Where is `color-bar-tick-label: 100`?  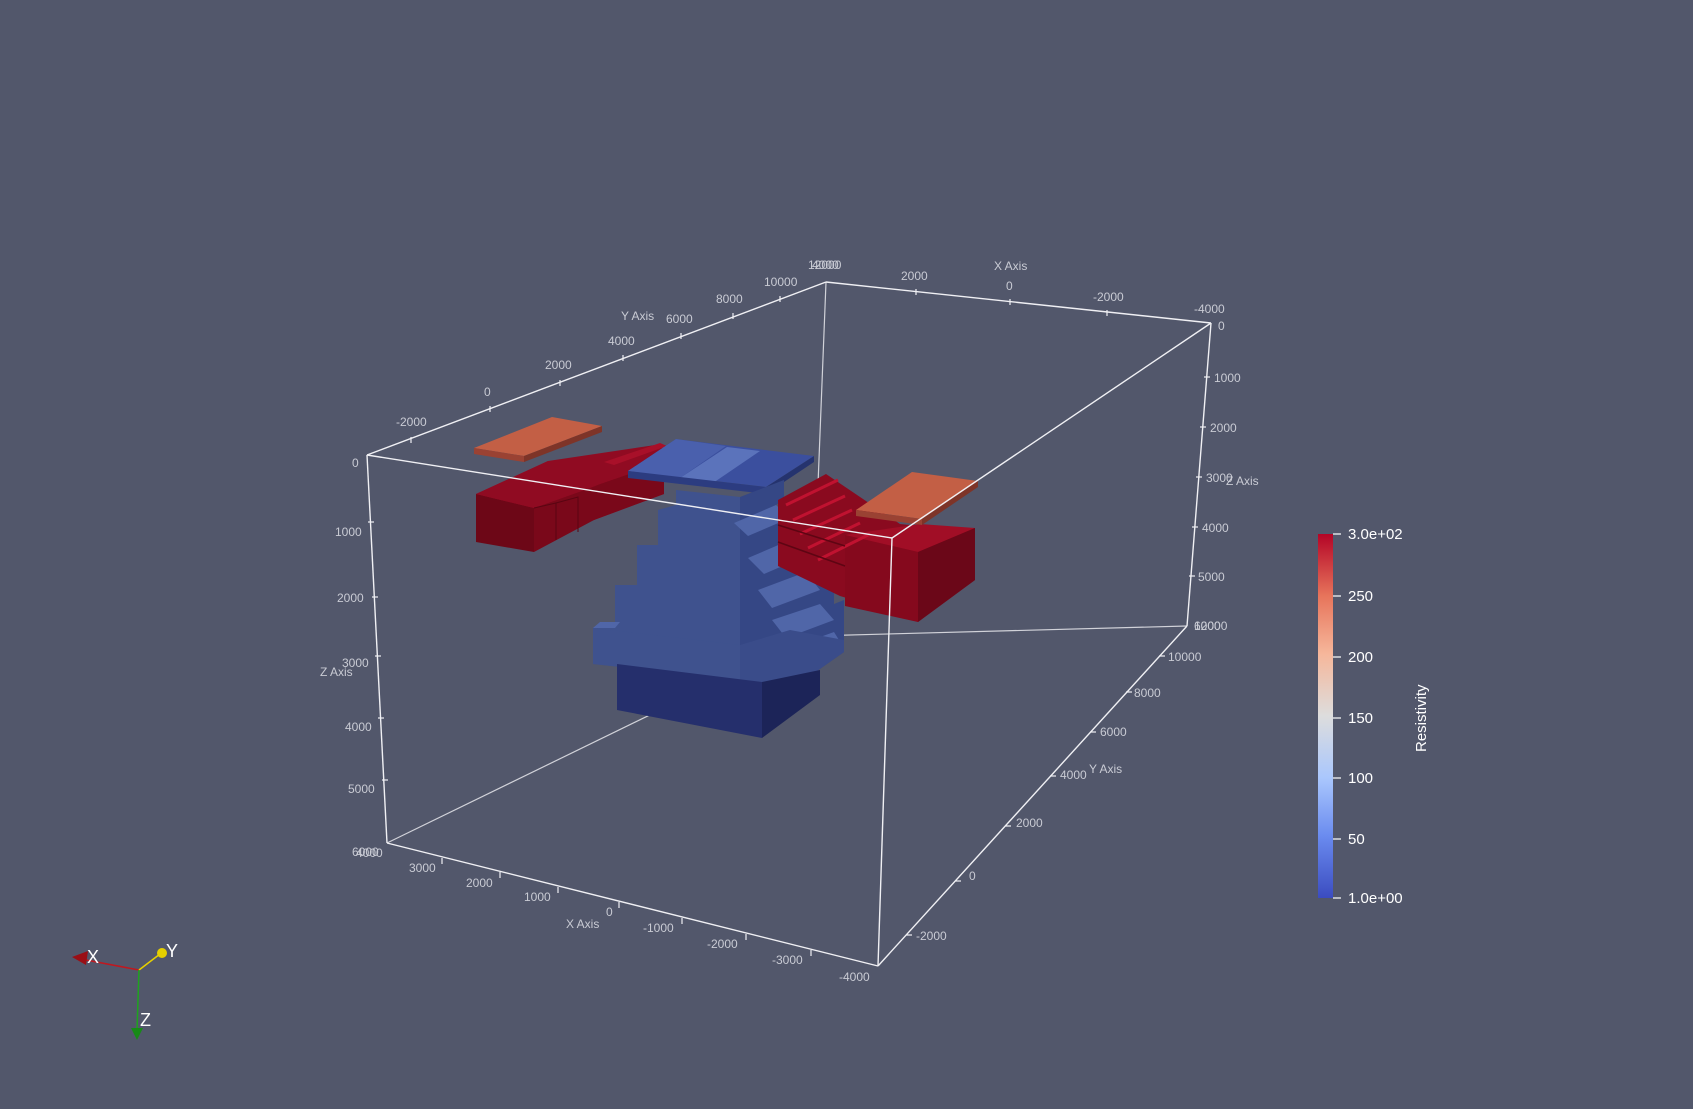 color-bar-tick-label: 100 is located at coordinates (1360, 778).